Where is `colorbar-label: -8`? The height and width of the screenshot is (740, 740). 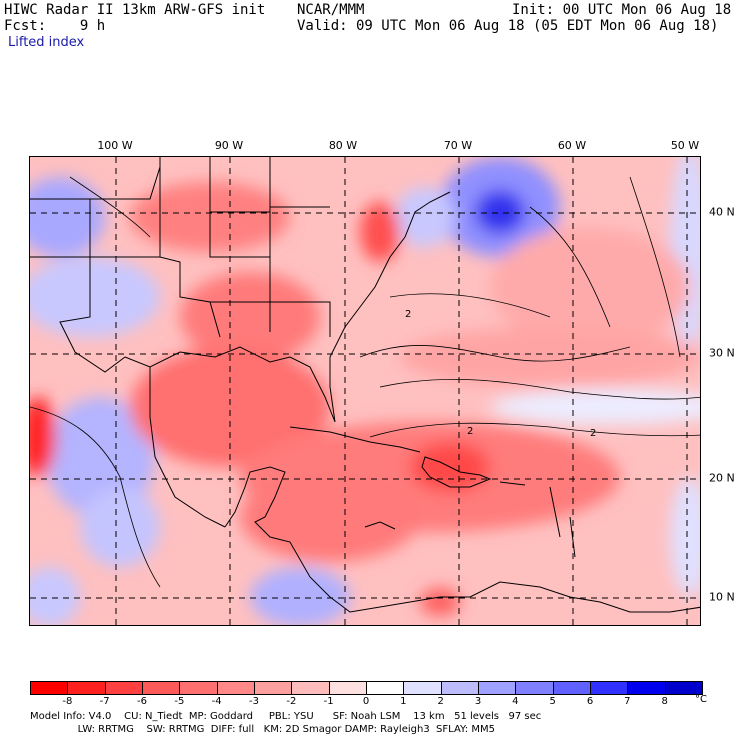
colorbar-label: -8 is located at coordinates (67, 701).